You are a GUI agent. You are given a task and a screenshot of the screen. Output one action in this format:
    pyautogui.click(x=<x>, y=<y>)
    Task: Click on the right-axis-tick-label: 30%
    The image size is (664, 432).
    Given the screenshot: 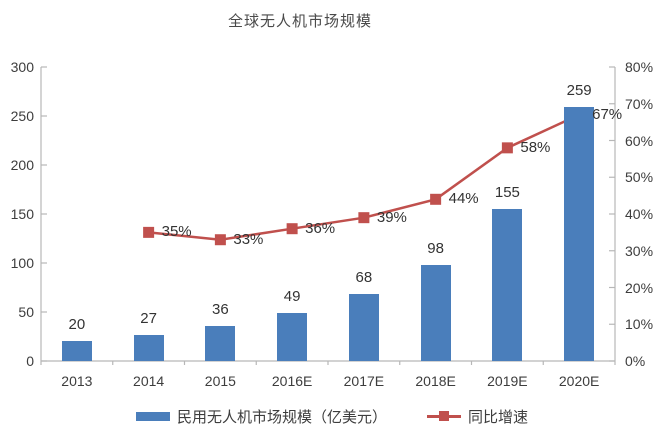 What is the action you would take?
    pyautogui.click(x=639, y=250)
    